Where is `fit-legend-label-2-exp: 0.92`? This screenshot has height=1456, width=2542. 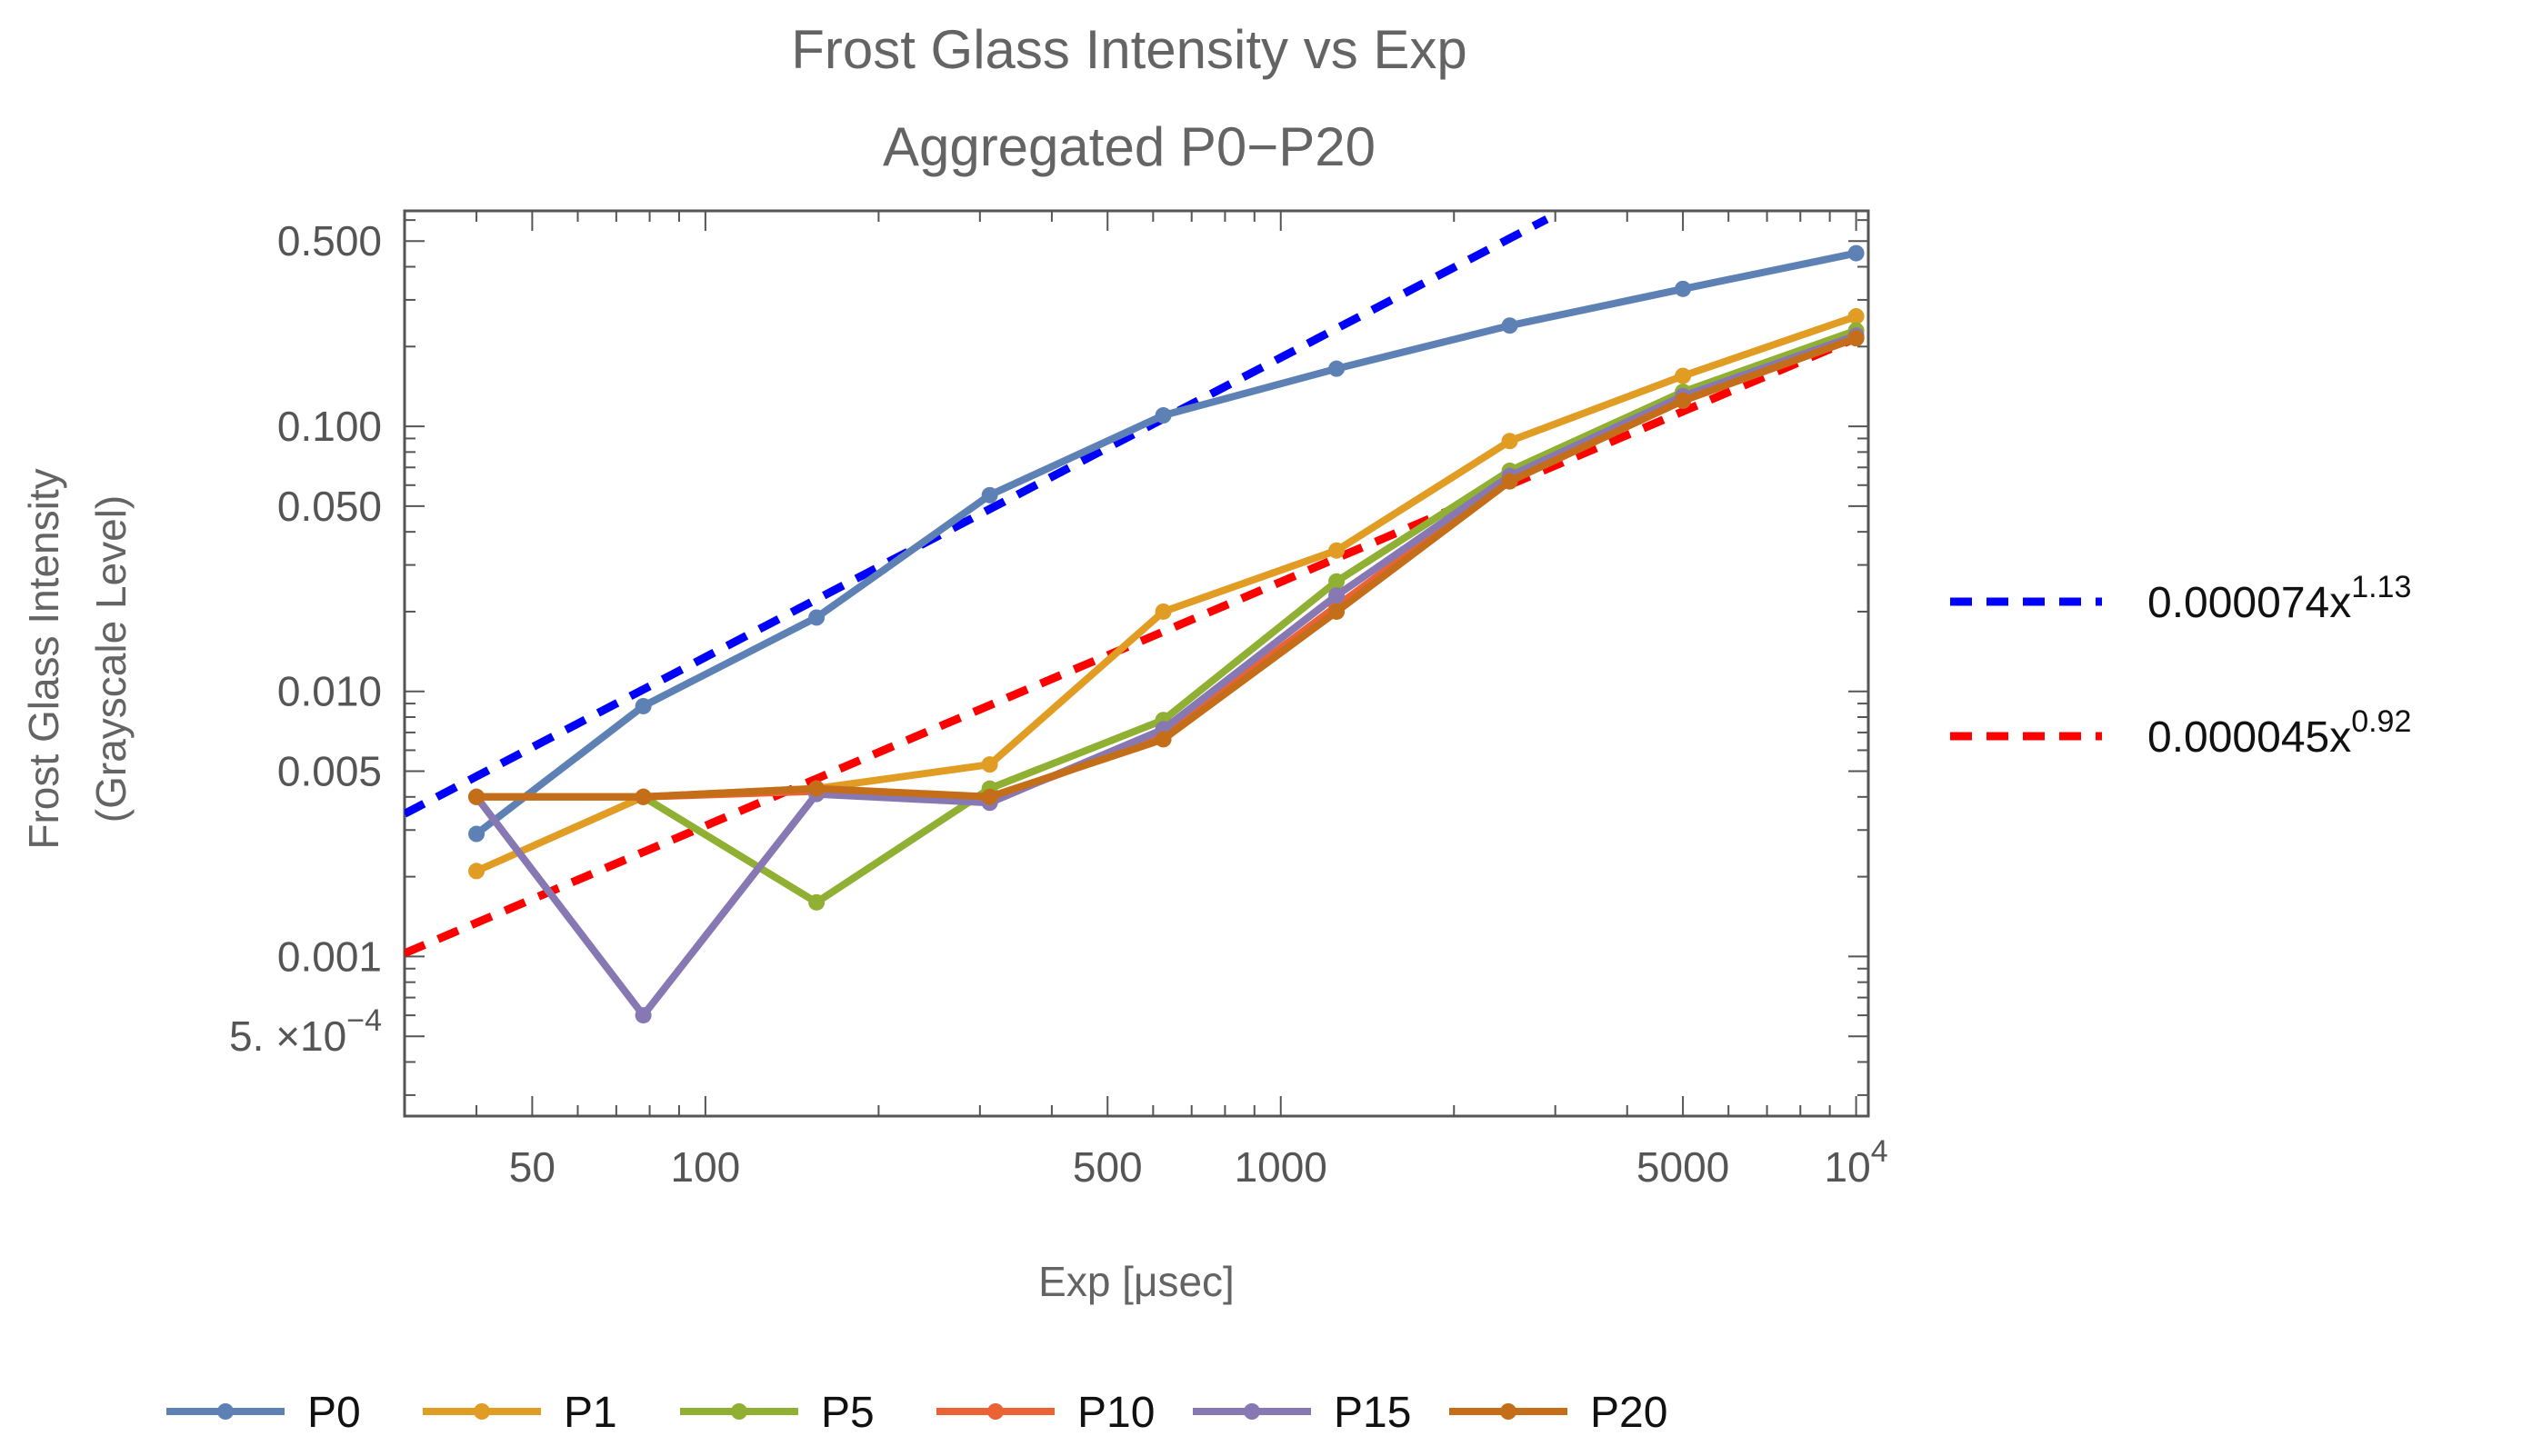 fit-legend-label-2-exp: 0.92 is located at coordinates (2381, 721).